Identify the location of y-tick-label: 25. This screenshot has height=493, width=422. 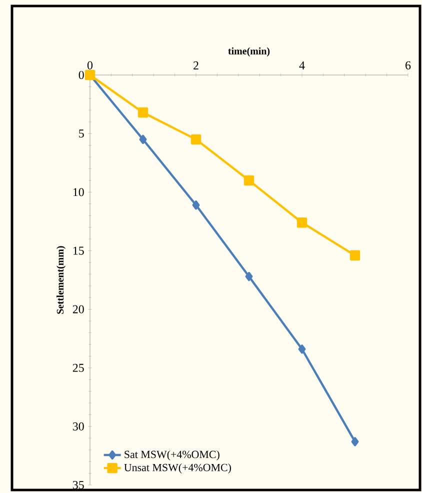
(78, 368).